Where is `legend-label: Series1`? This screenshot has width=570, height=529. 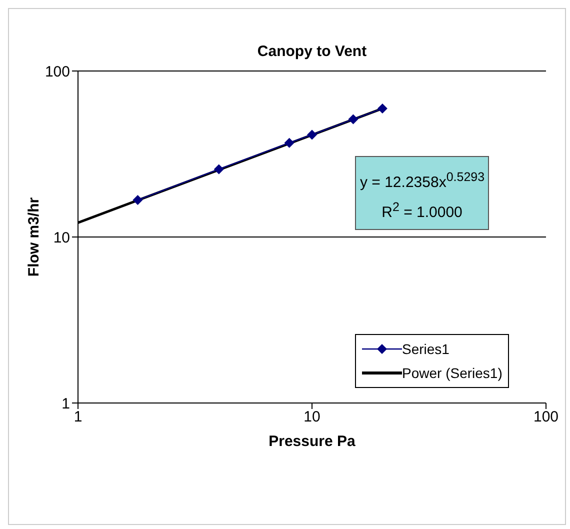
legend-label: Series1 is located at coordinates (426, 349).